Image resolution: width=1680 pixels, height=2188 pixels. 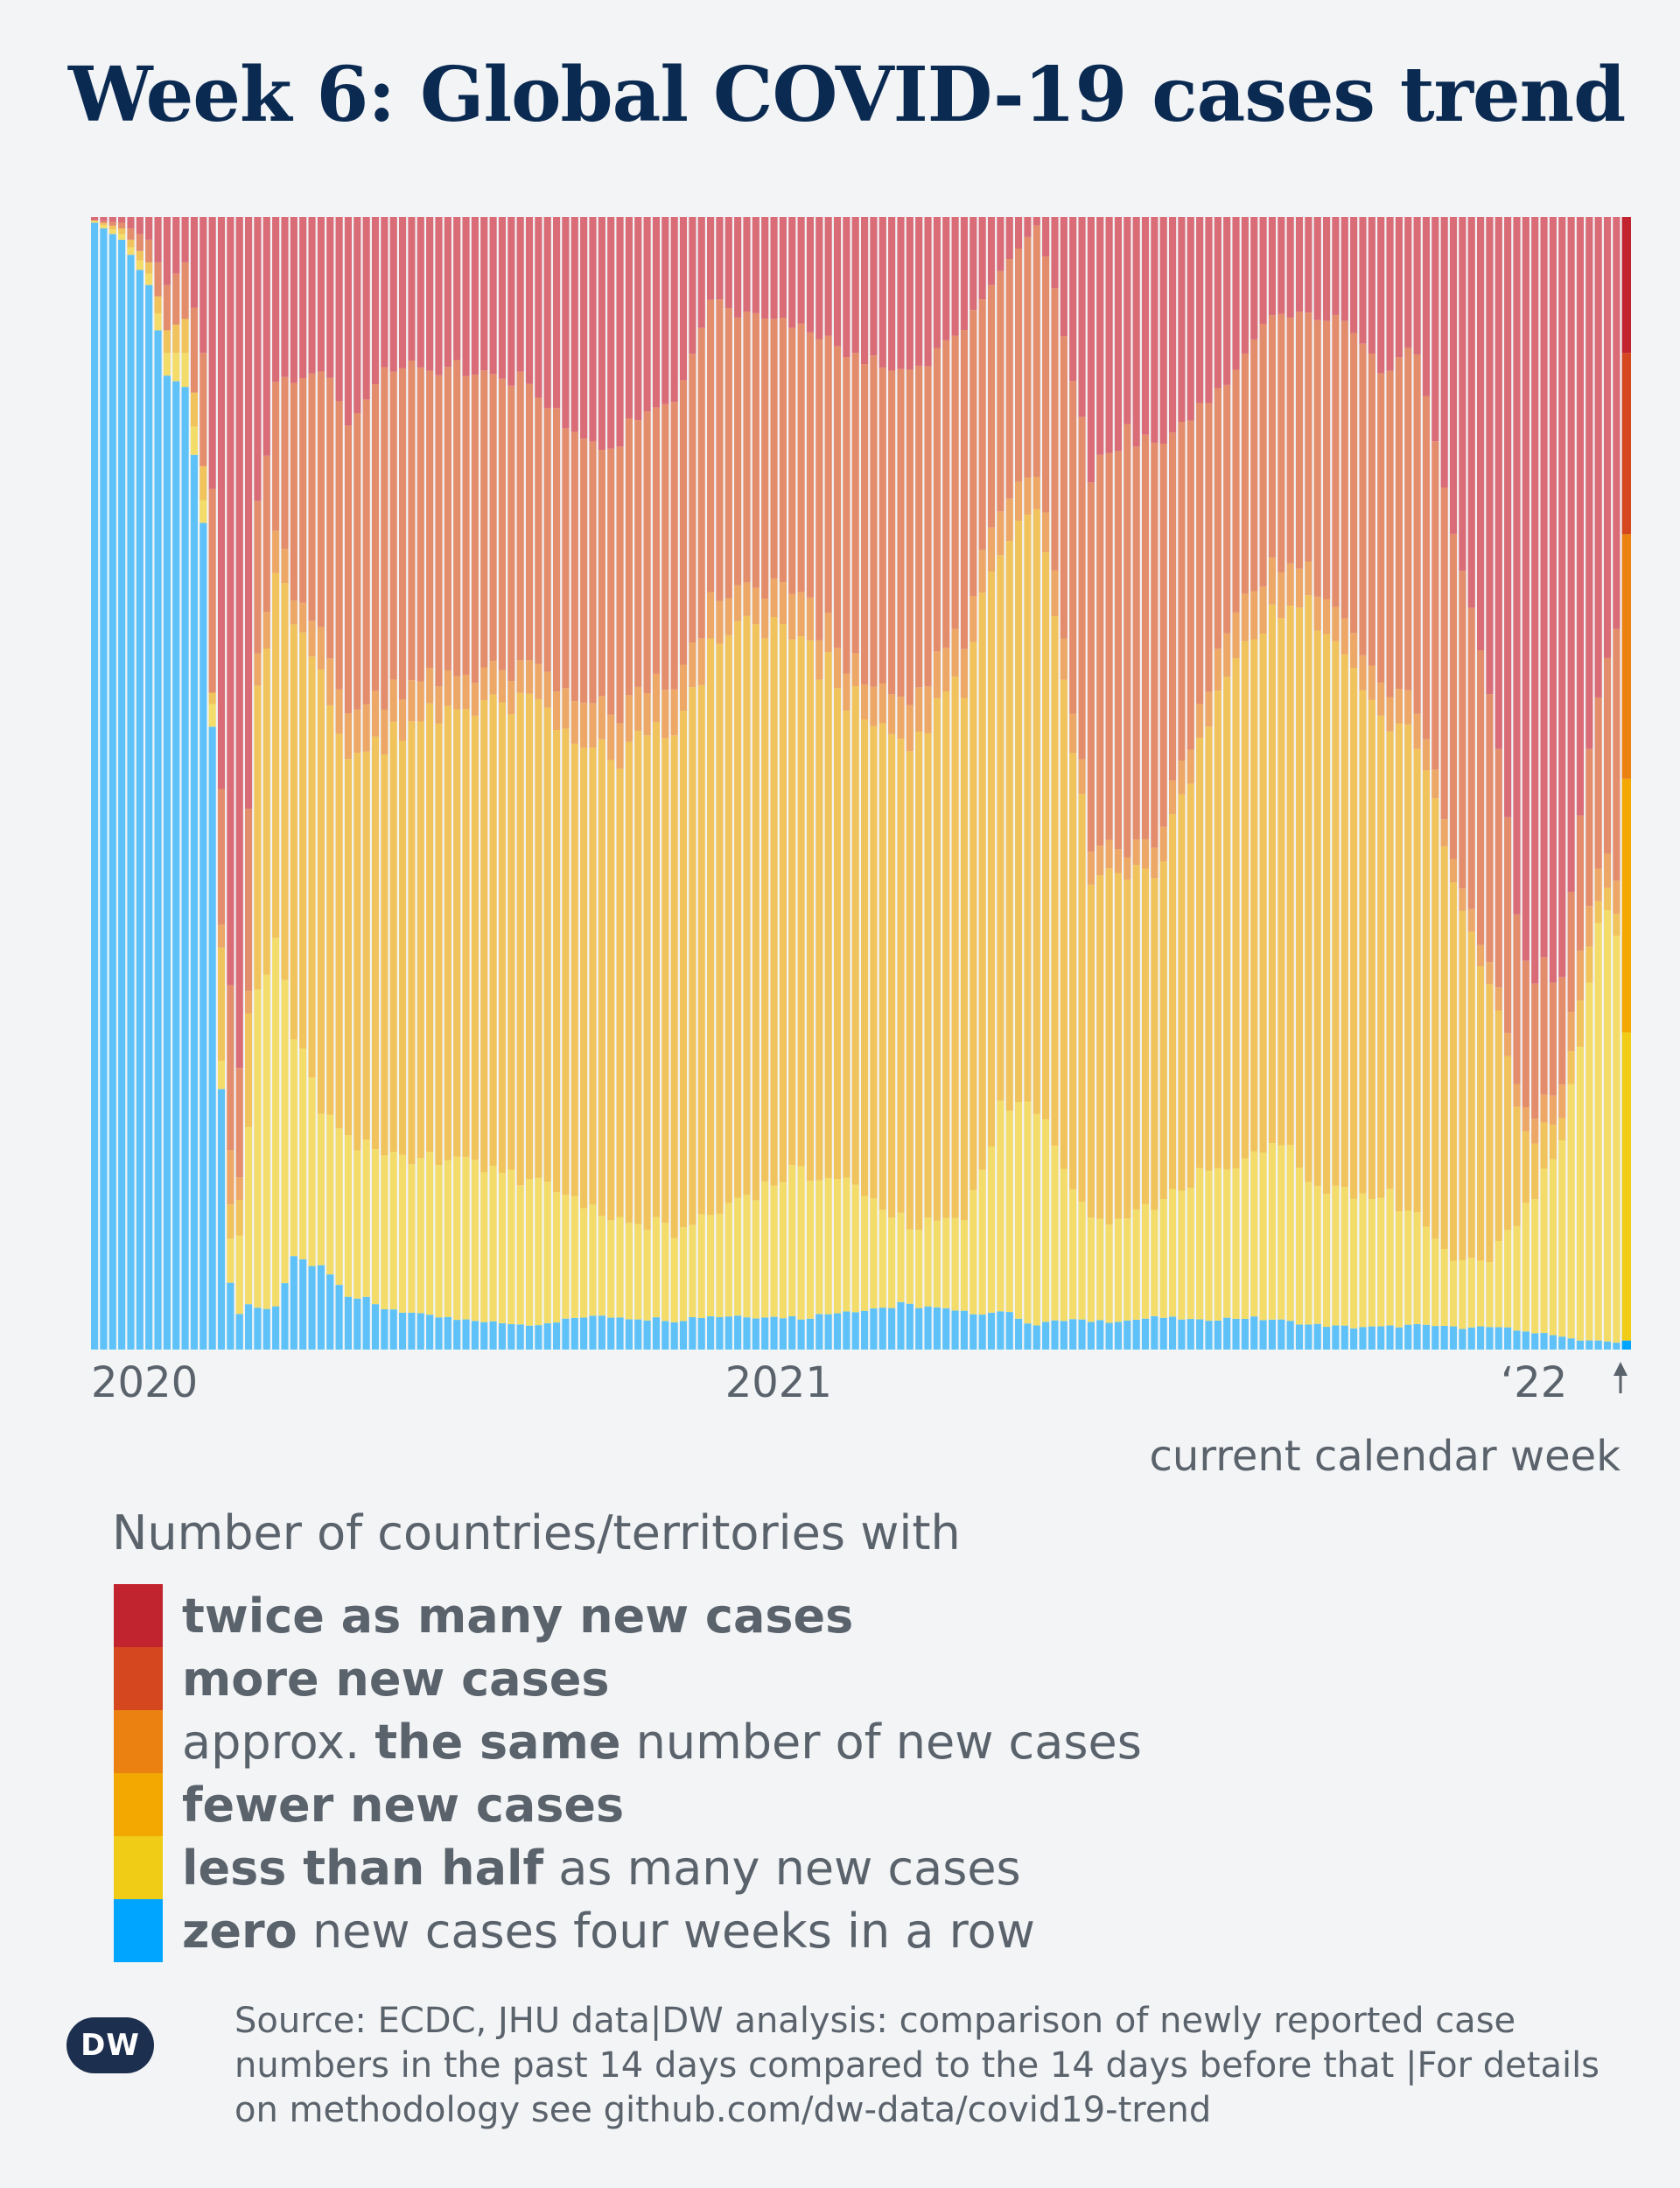 What do you see at coordinates (829, 1379) in the screenshot?
I see `x-axis-tick-labels: 2020 2021 ‘22` at bounding box center [829, 1379].